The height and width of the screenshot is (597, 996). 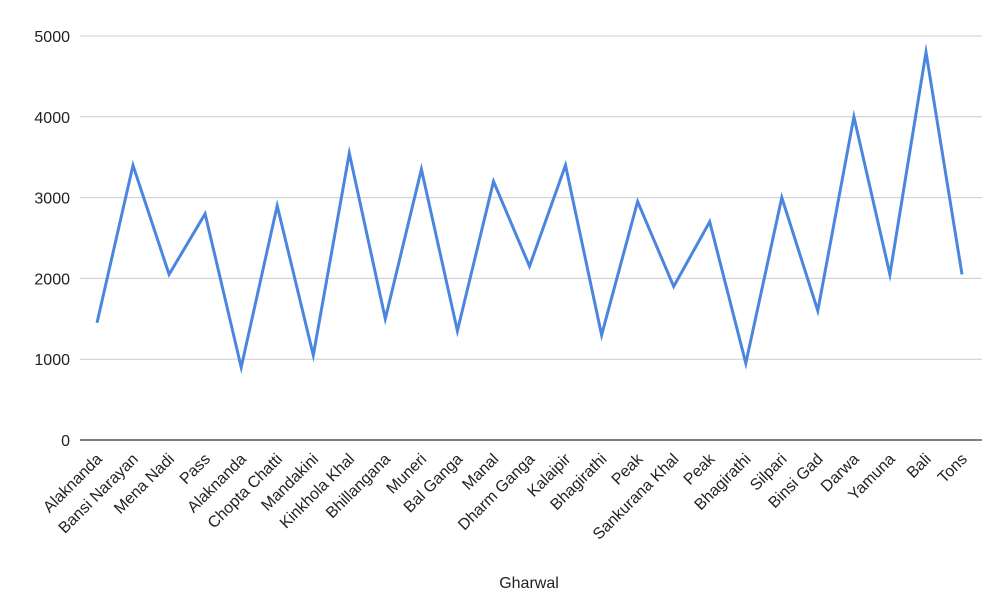 I want to click on y-tick-label: 0, so click(x=65, y=441).